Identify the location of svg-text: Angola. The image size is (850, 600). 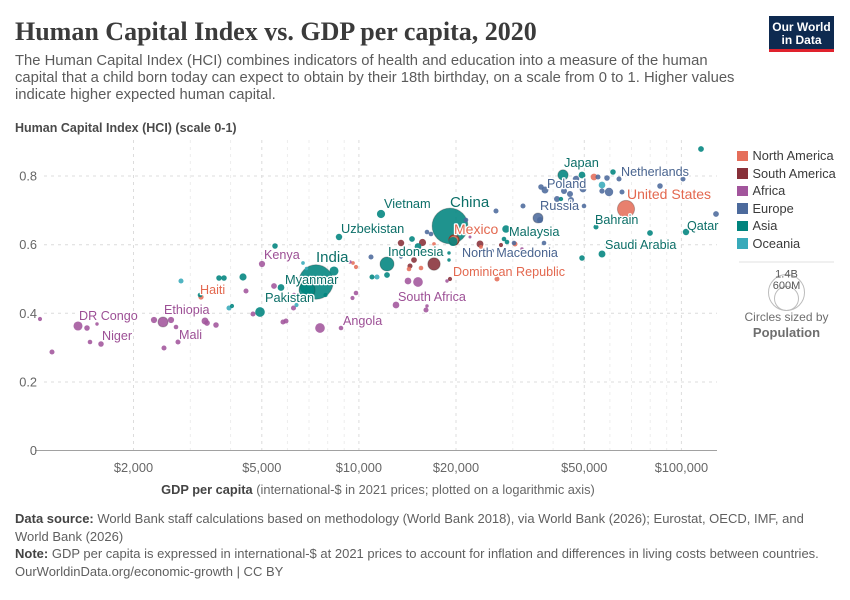
(362, 321).